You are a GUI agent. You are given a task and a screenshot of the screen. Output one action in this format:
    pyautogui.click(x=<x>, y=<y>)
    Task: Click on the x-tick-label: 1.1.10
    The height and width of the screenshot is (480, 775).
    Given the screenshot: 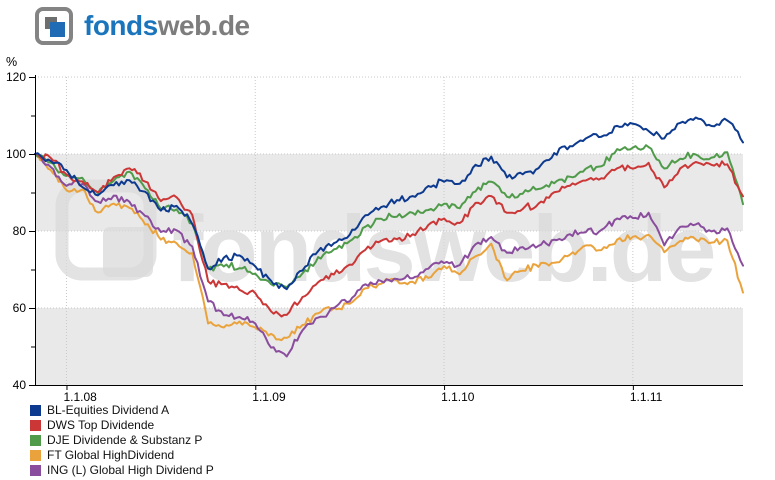 What is the action you would take?
    pyautogui.click(x=458, y=397)
    